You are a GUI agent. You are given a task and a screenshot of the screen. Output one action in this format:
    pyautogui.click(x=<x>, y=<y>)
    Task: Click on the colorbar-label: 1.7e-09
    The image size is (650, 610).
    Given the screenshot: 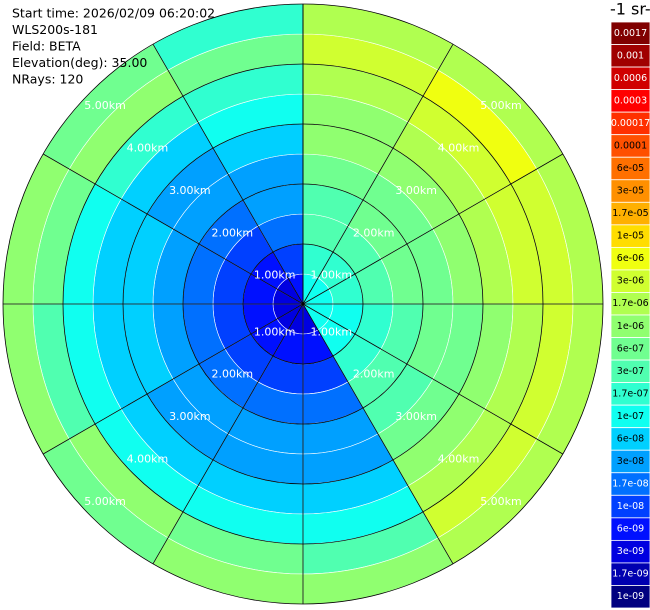 What is the action you would take?
    pyautogui.click(x=630, y=574)
    